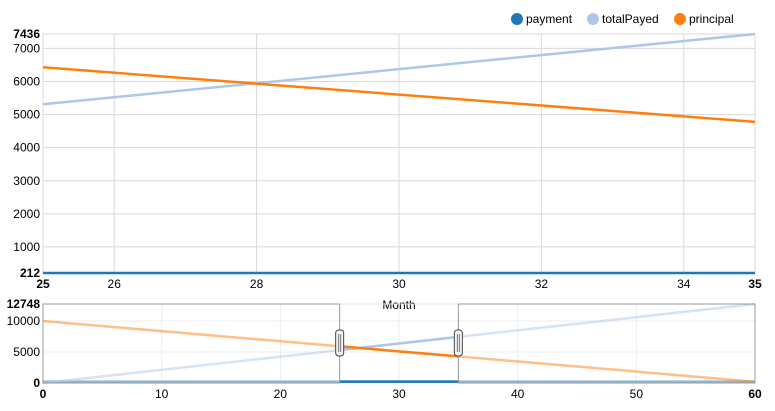 This screenshot has height=411, width=775. What do you see at coordinates (26, 352) in the screenshot?
I see `context-y-tick-label: 5000` at bounding box center [26, 352].